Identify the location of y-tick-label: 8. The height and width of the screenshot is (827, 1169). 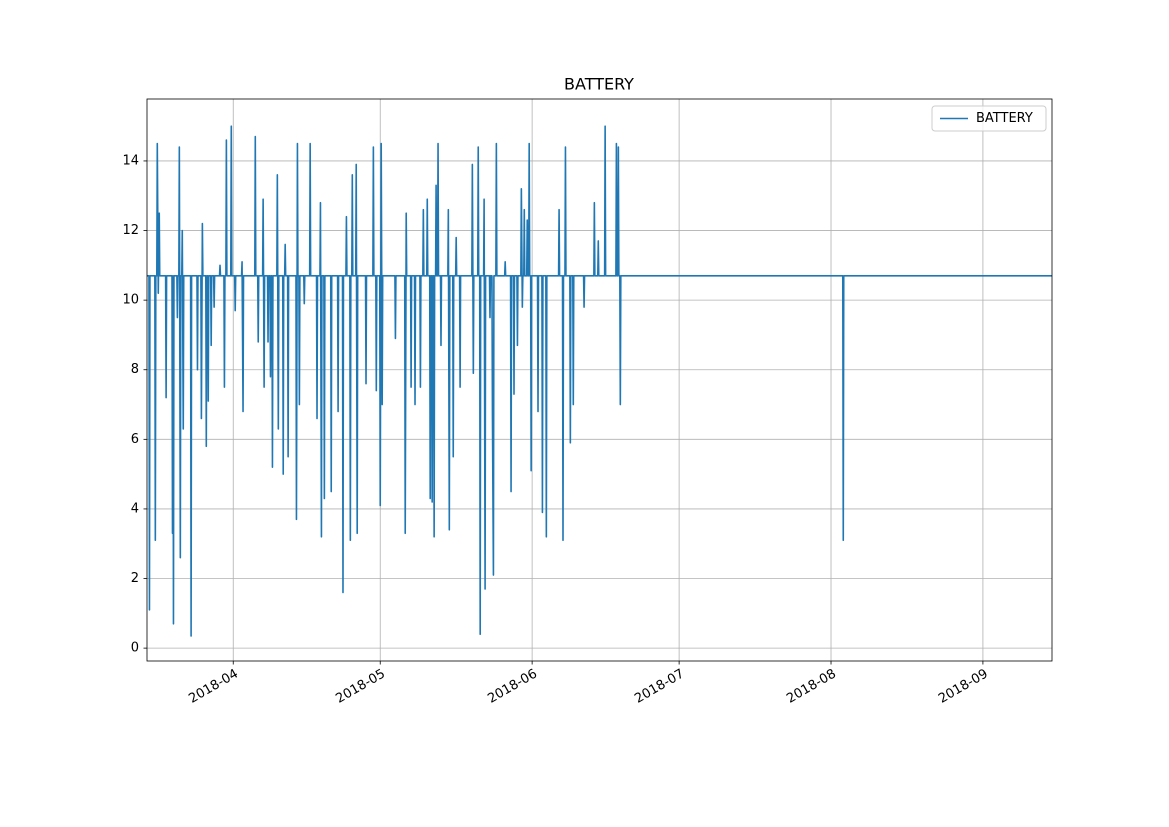
(135, 369).